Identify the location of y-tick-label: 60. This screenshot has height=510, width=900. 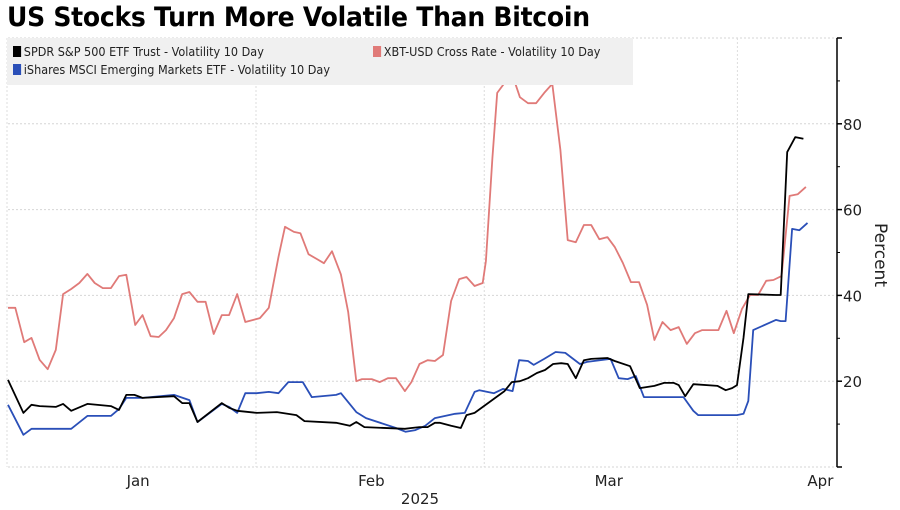
(852, 211).